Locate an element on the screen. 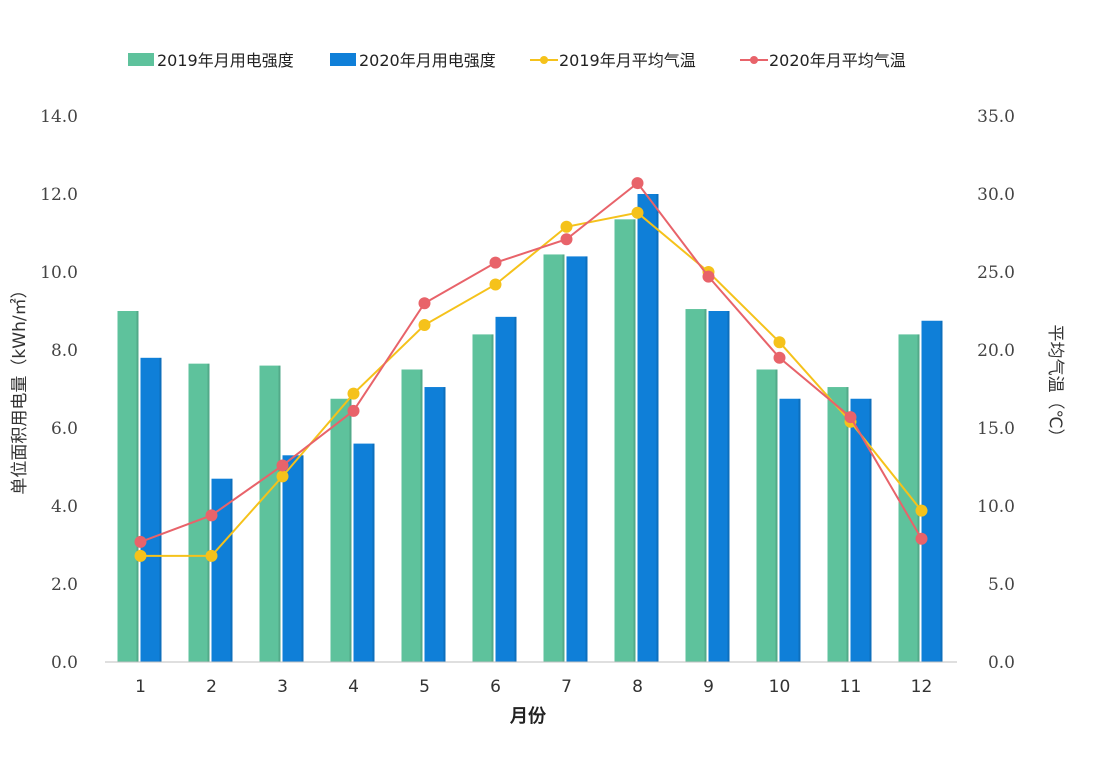 This screenshot has height=774, width=1108. x-tick-label: 10 is located at coordinates (780, 687).